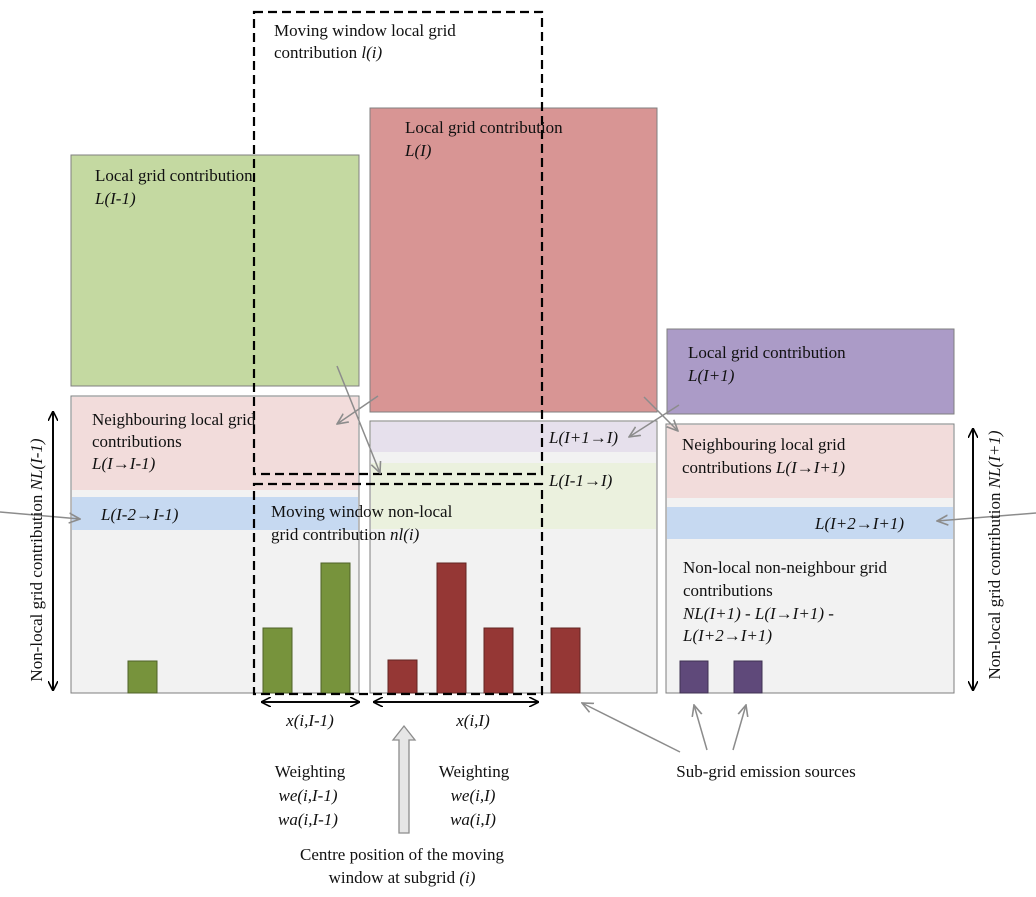 The height and width of the screenshot is (897, 1036). I want to click on weighting-mid-wa: wa(i,I), so click(473, 819).